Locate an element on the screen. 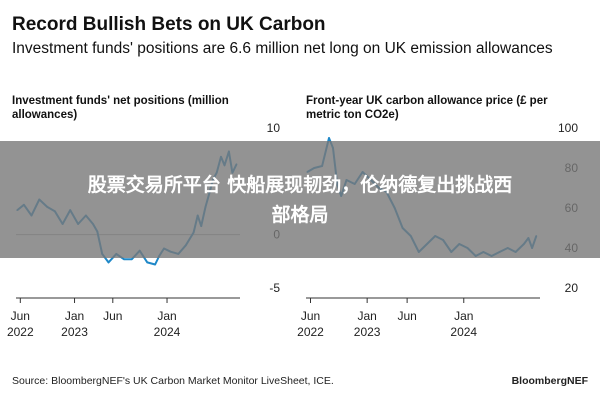  chart-title: Record Bullish Bets on UK Carbon is located at coordinates (169, 24).